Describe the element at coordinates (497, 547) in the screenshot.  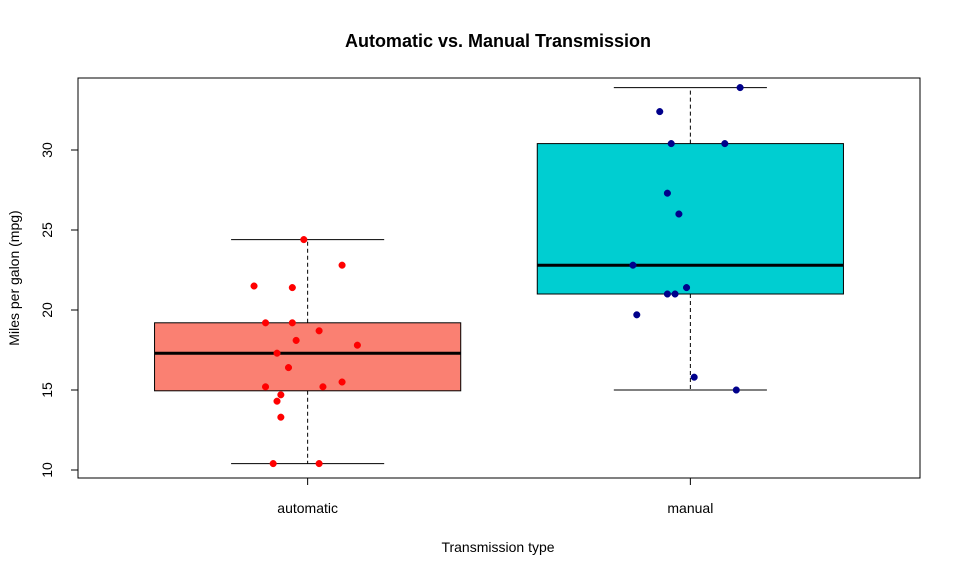
I see `x-axis-label: Transmission type` at that location.